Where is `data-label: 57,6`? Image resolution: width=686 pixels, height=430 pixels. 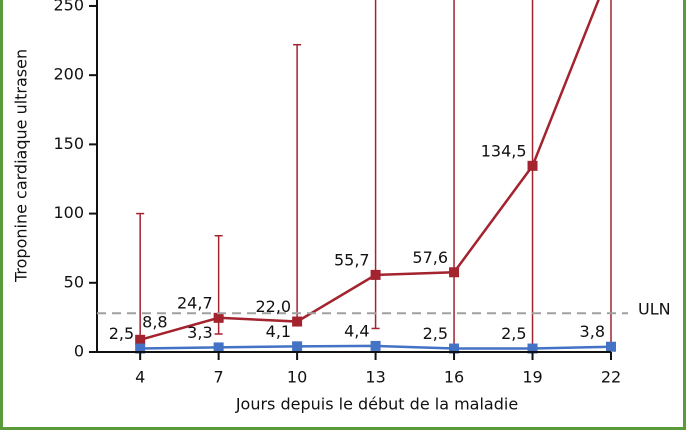
data-label: 57,6 is located at coordinates (430, 257).